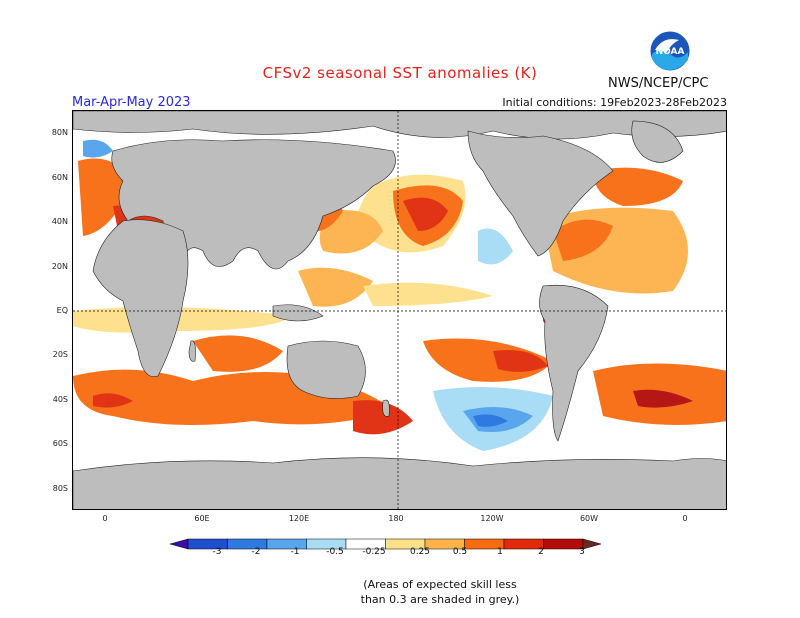 The image size is (800, 618). Describe the element at coordinates (396, 518) in the screenshot. I see `lon-label: 180` at that location.